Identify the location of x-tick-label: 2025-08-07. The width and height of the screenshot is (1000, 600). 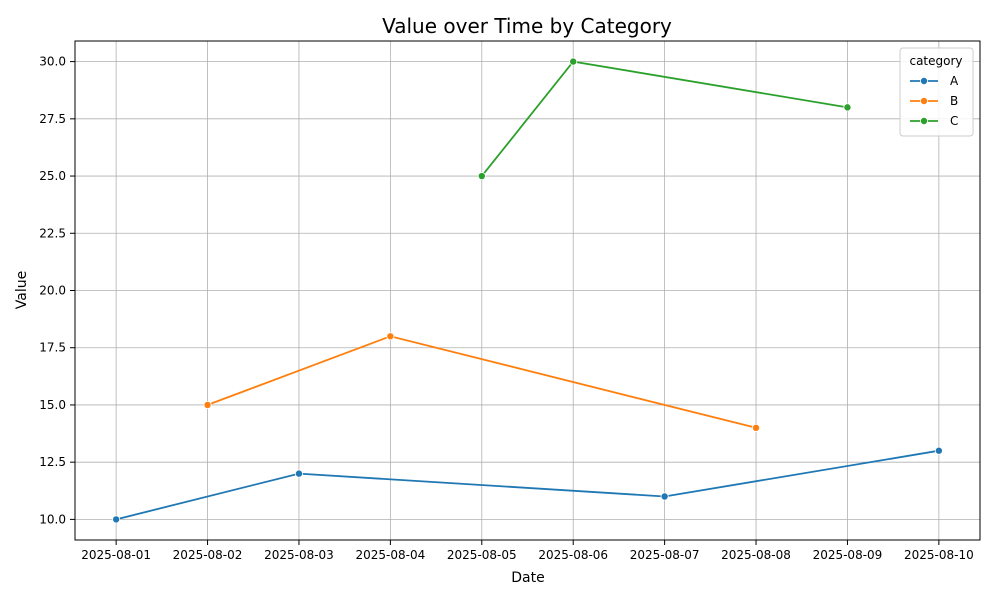
(665, 555).